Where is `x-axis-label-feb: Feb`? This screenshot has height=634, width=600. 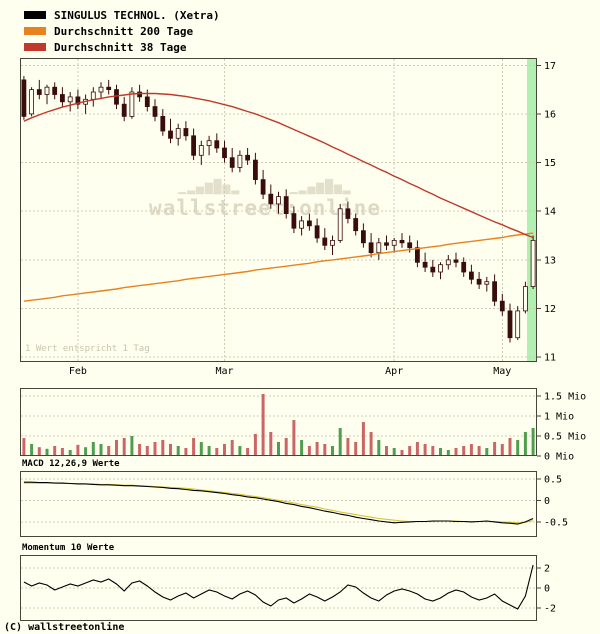
x-axis-label-feb: Feb is located at coordinates (77, 371).